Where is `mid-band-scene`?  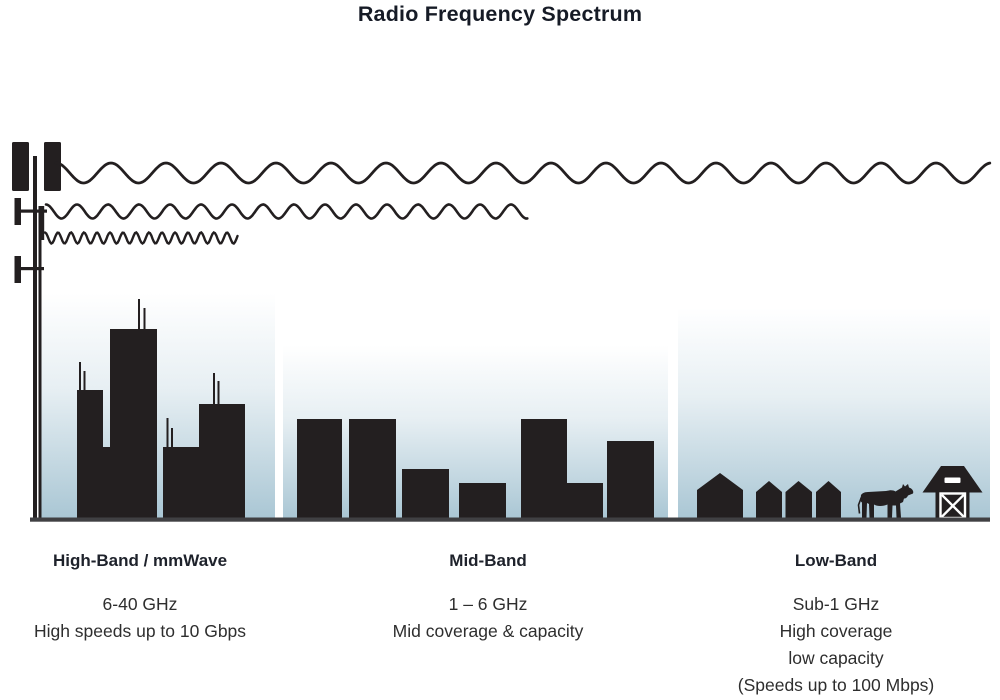 mid-band-scene is located at coordinates (475, 432).